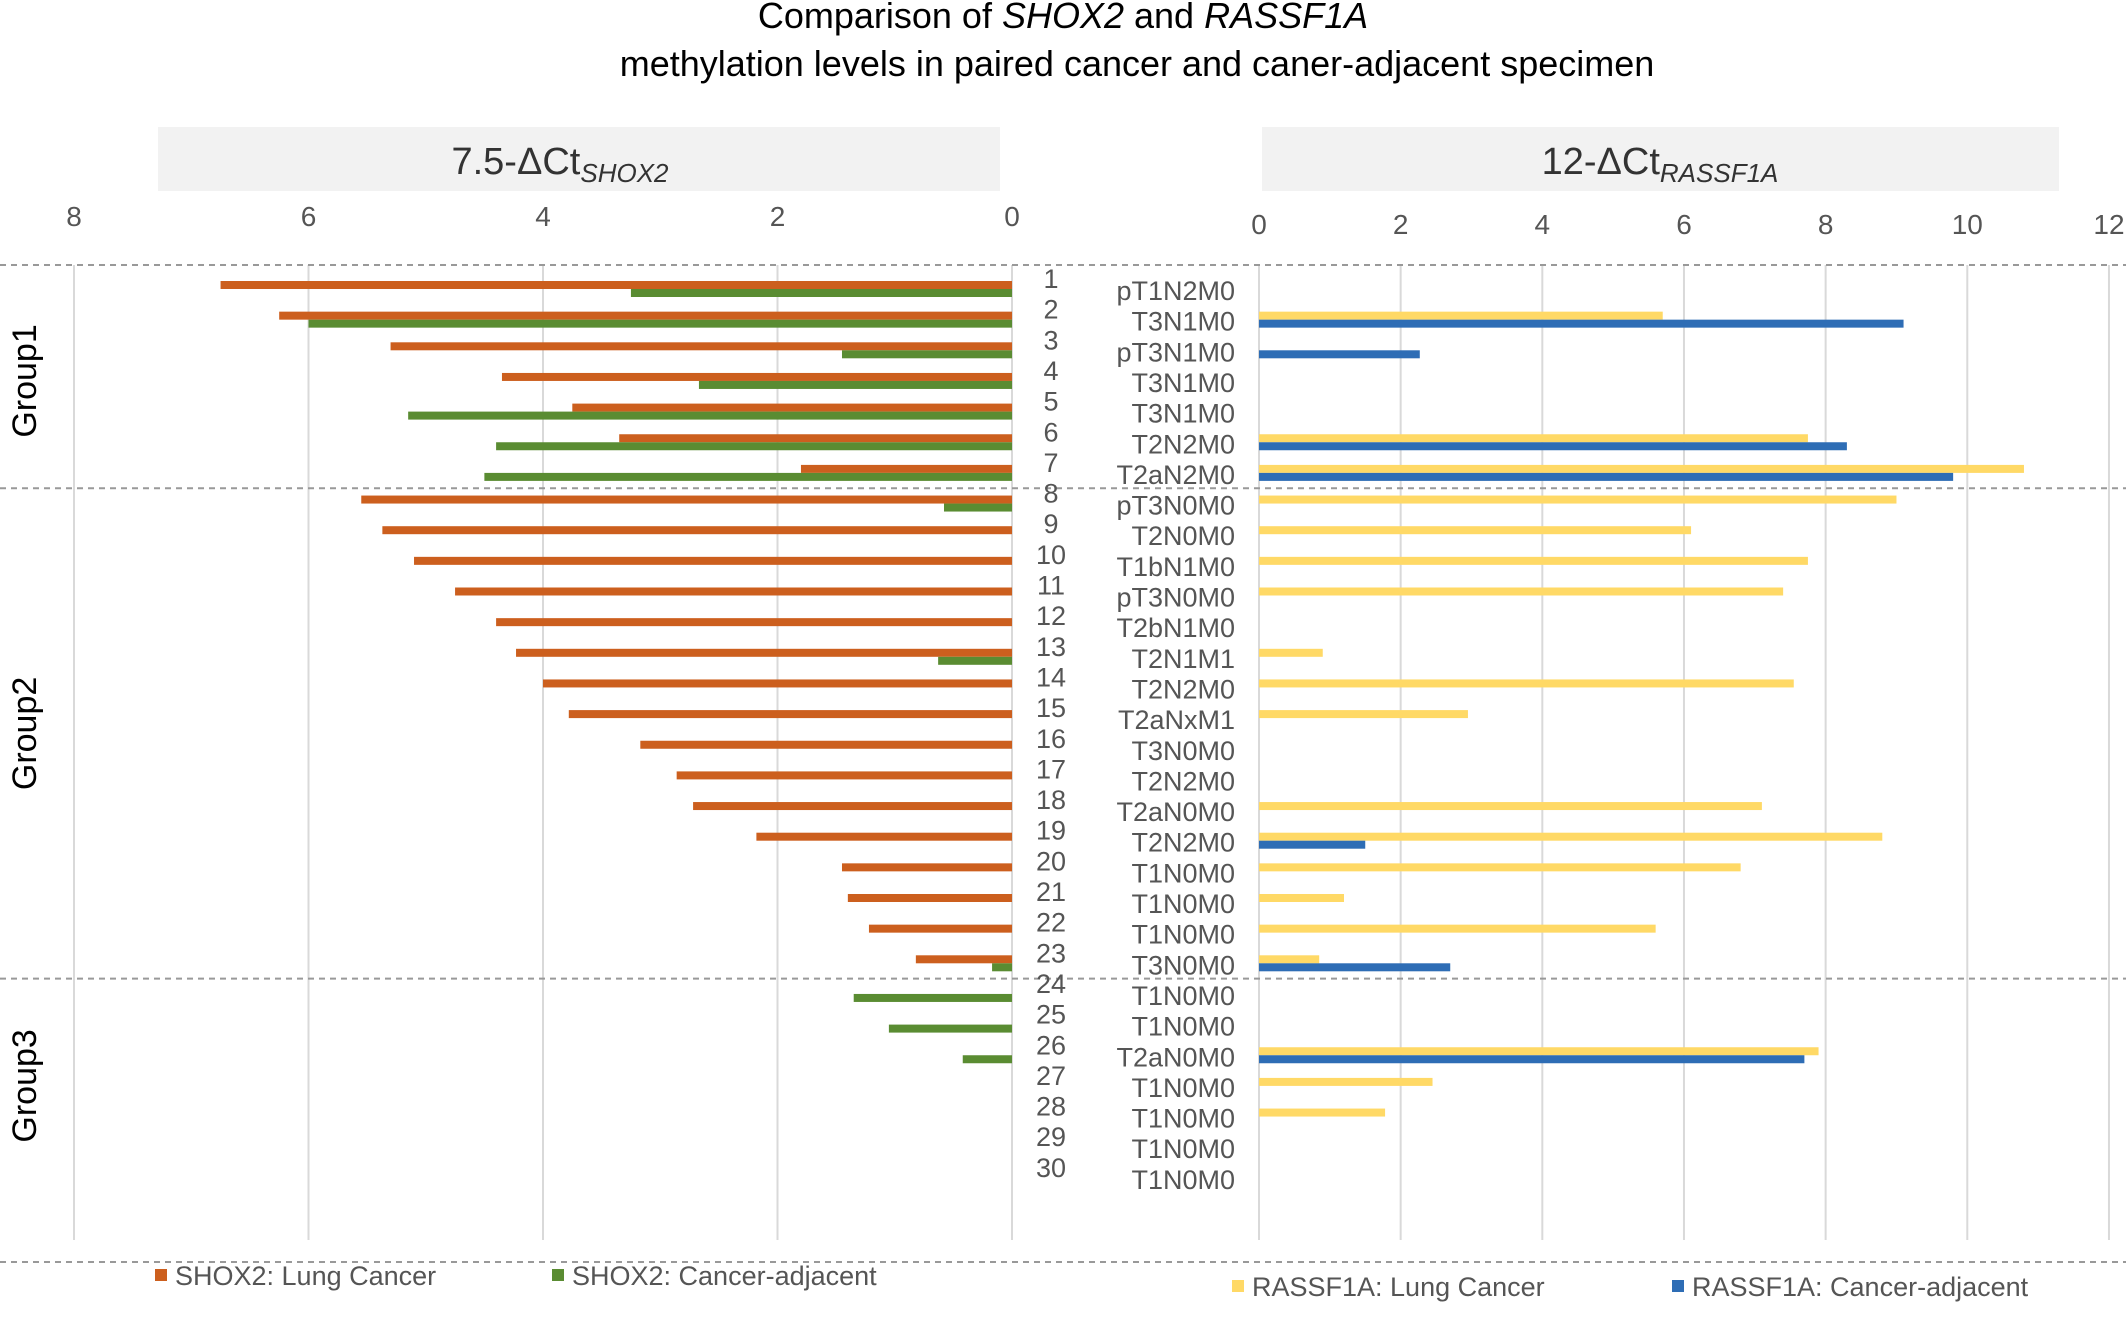 The height and width of the screenshot is (1319, 2126). What do you see at coordinates (1051, 800) in the screenshot?
I see `case-number: 18` at bounding box center [1051, 800].